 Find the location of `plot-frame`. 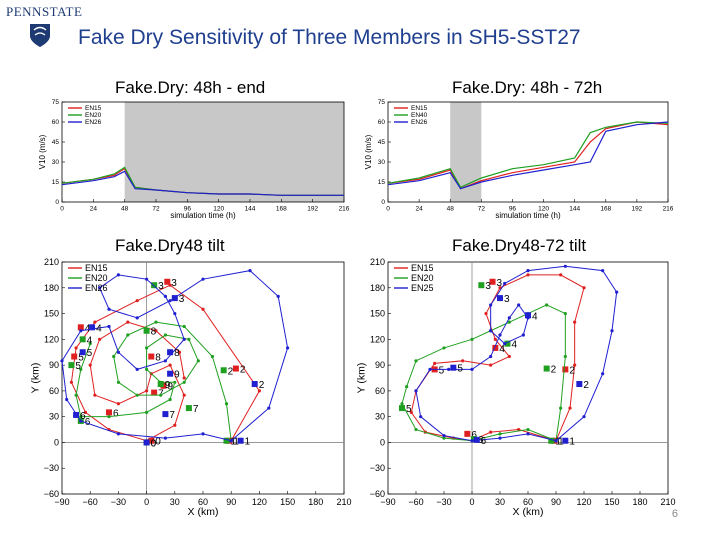

plot-frame is located at coordinates (203, 152).